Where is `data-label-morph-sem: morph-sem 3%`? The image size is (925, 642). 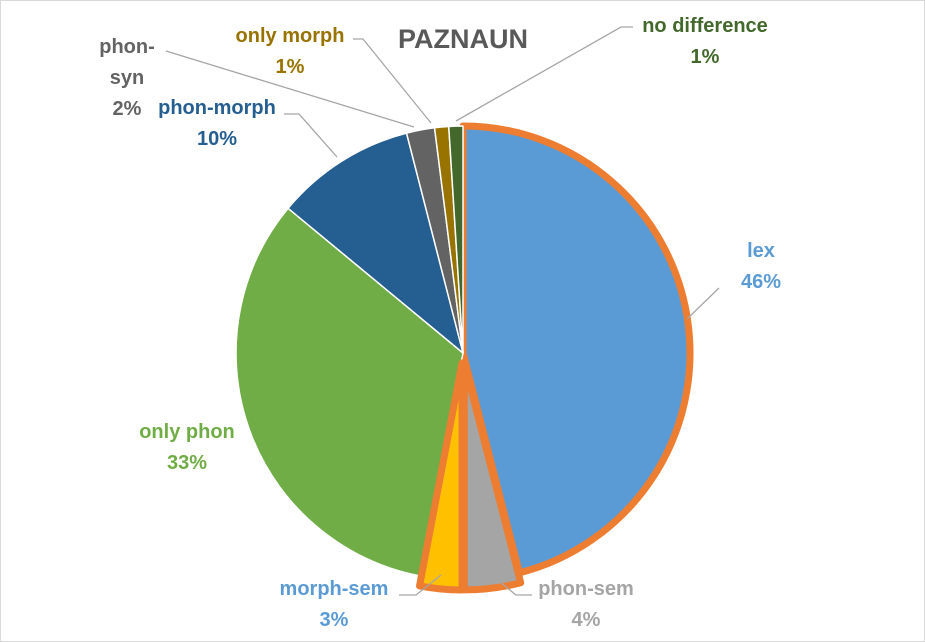 data-label-morph-sem: morph-sem 3% is located at coordinates (334, 604).